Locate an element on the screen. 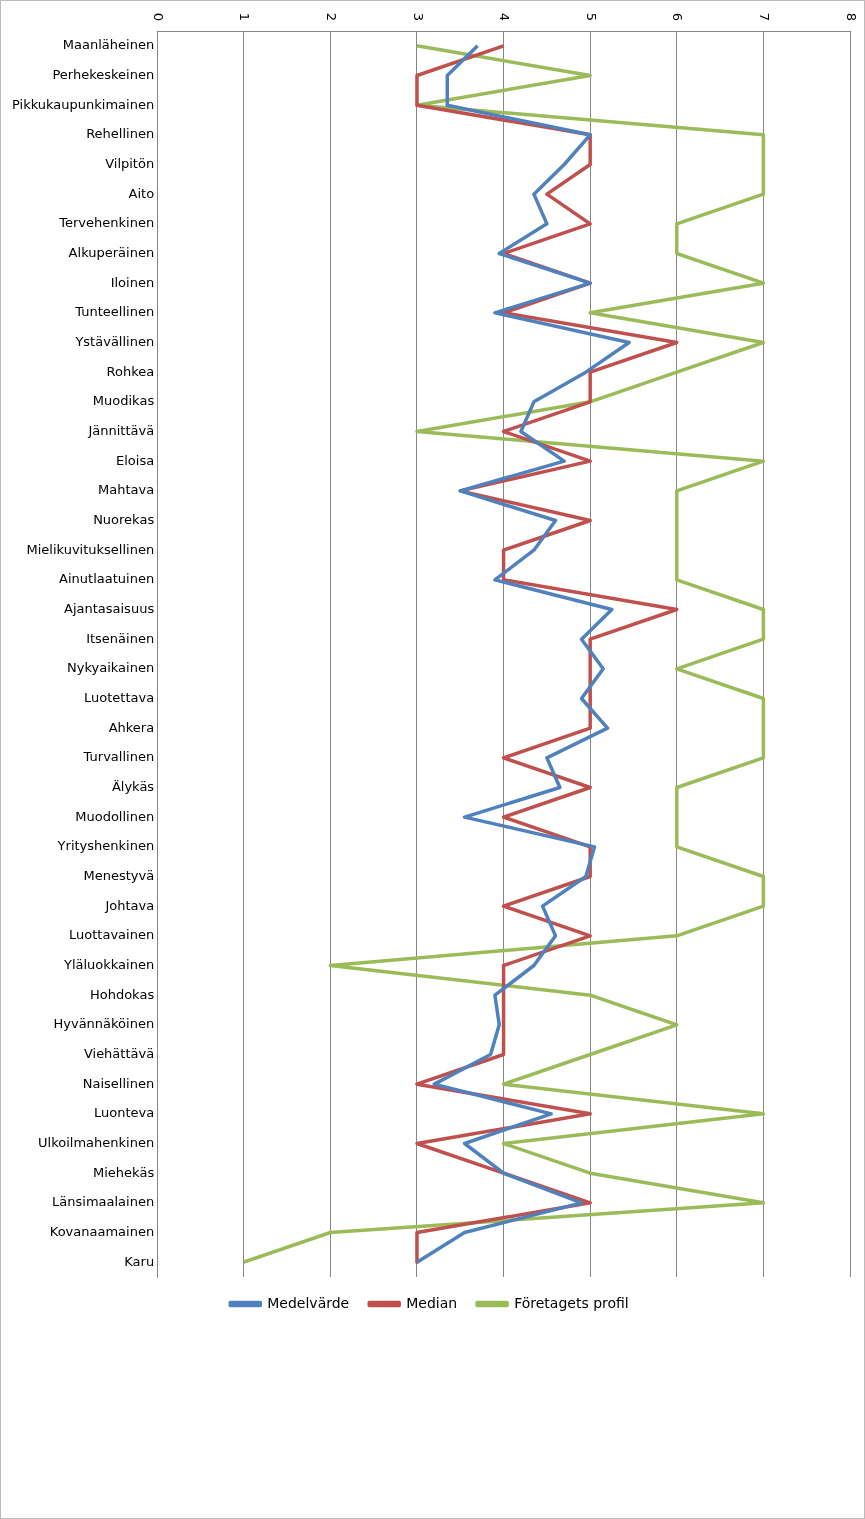 This screenshot has height=1519, width=865. y-tick-label: Viehättävä is located at coordinates (119, 1053).